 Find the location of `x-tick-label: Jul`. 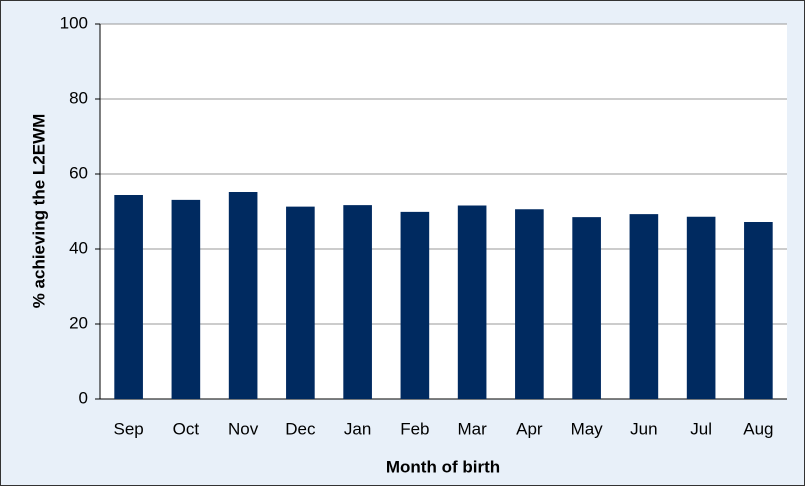

x-tick-label: Jul is located at coordinates (701, 428).